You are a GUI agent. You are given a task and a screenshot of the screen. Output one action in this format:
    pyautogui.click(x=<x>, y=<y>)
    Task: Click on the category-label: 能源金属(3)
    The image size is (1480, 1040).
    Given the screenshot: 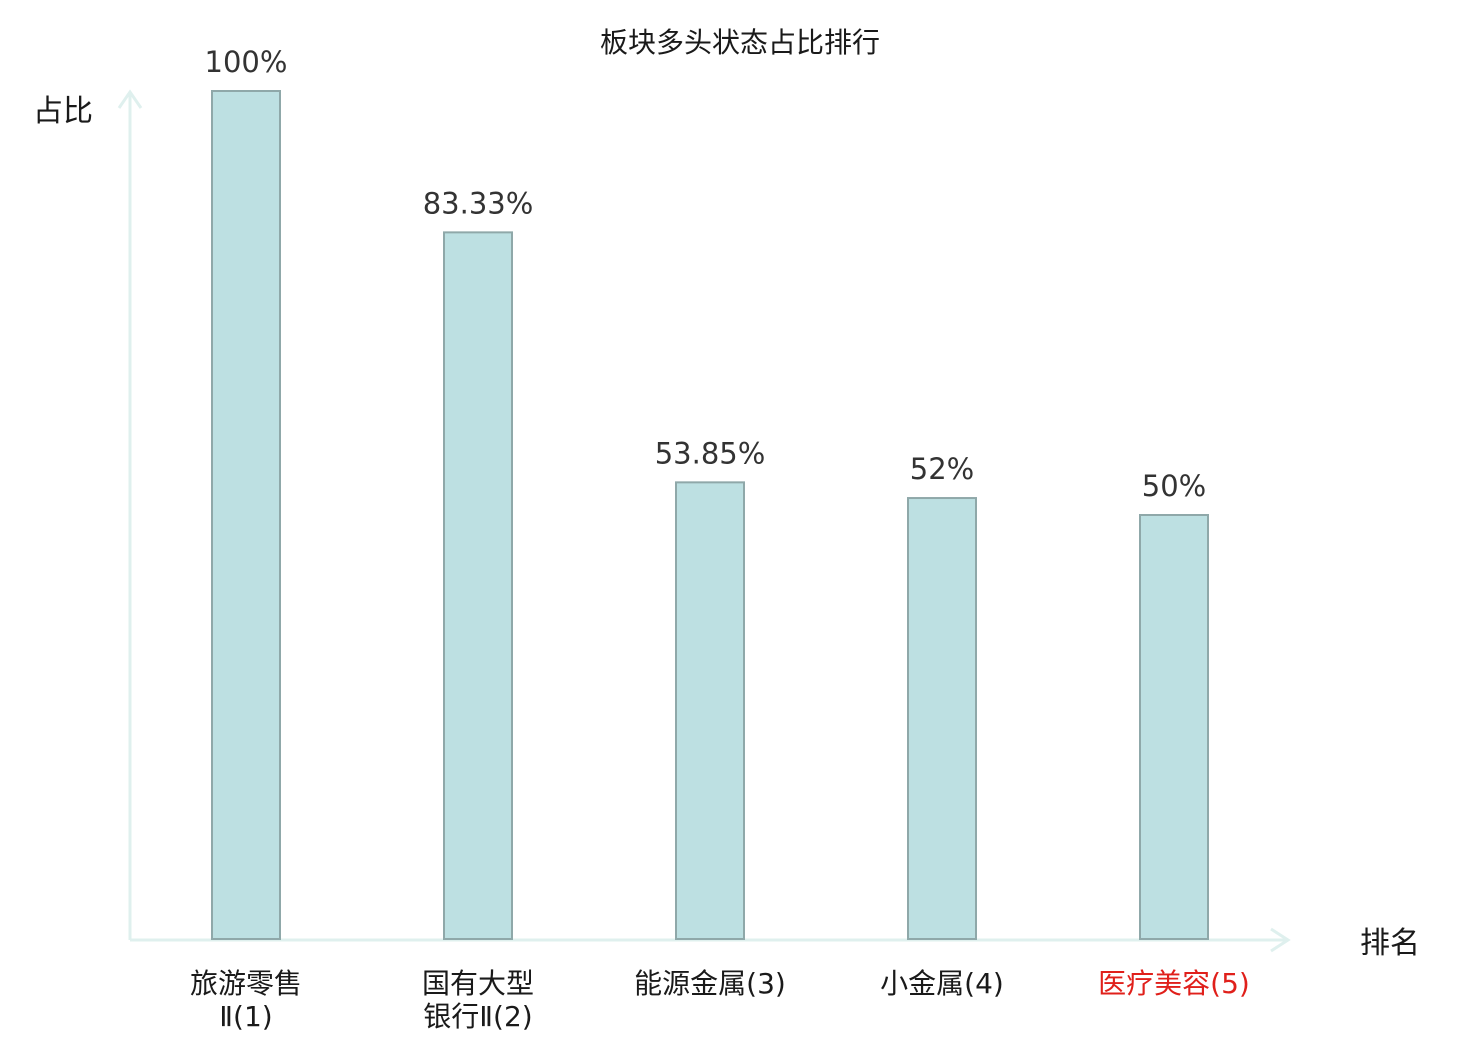 What is the action you would take?
    pyautogui.click(x=710, y=983)
    